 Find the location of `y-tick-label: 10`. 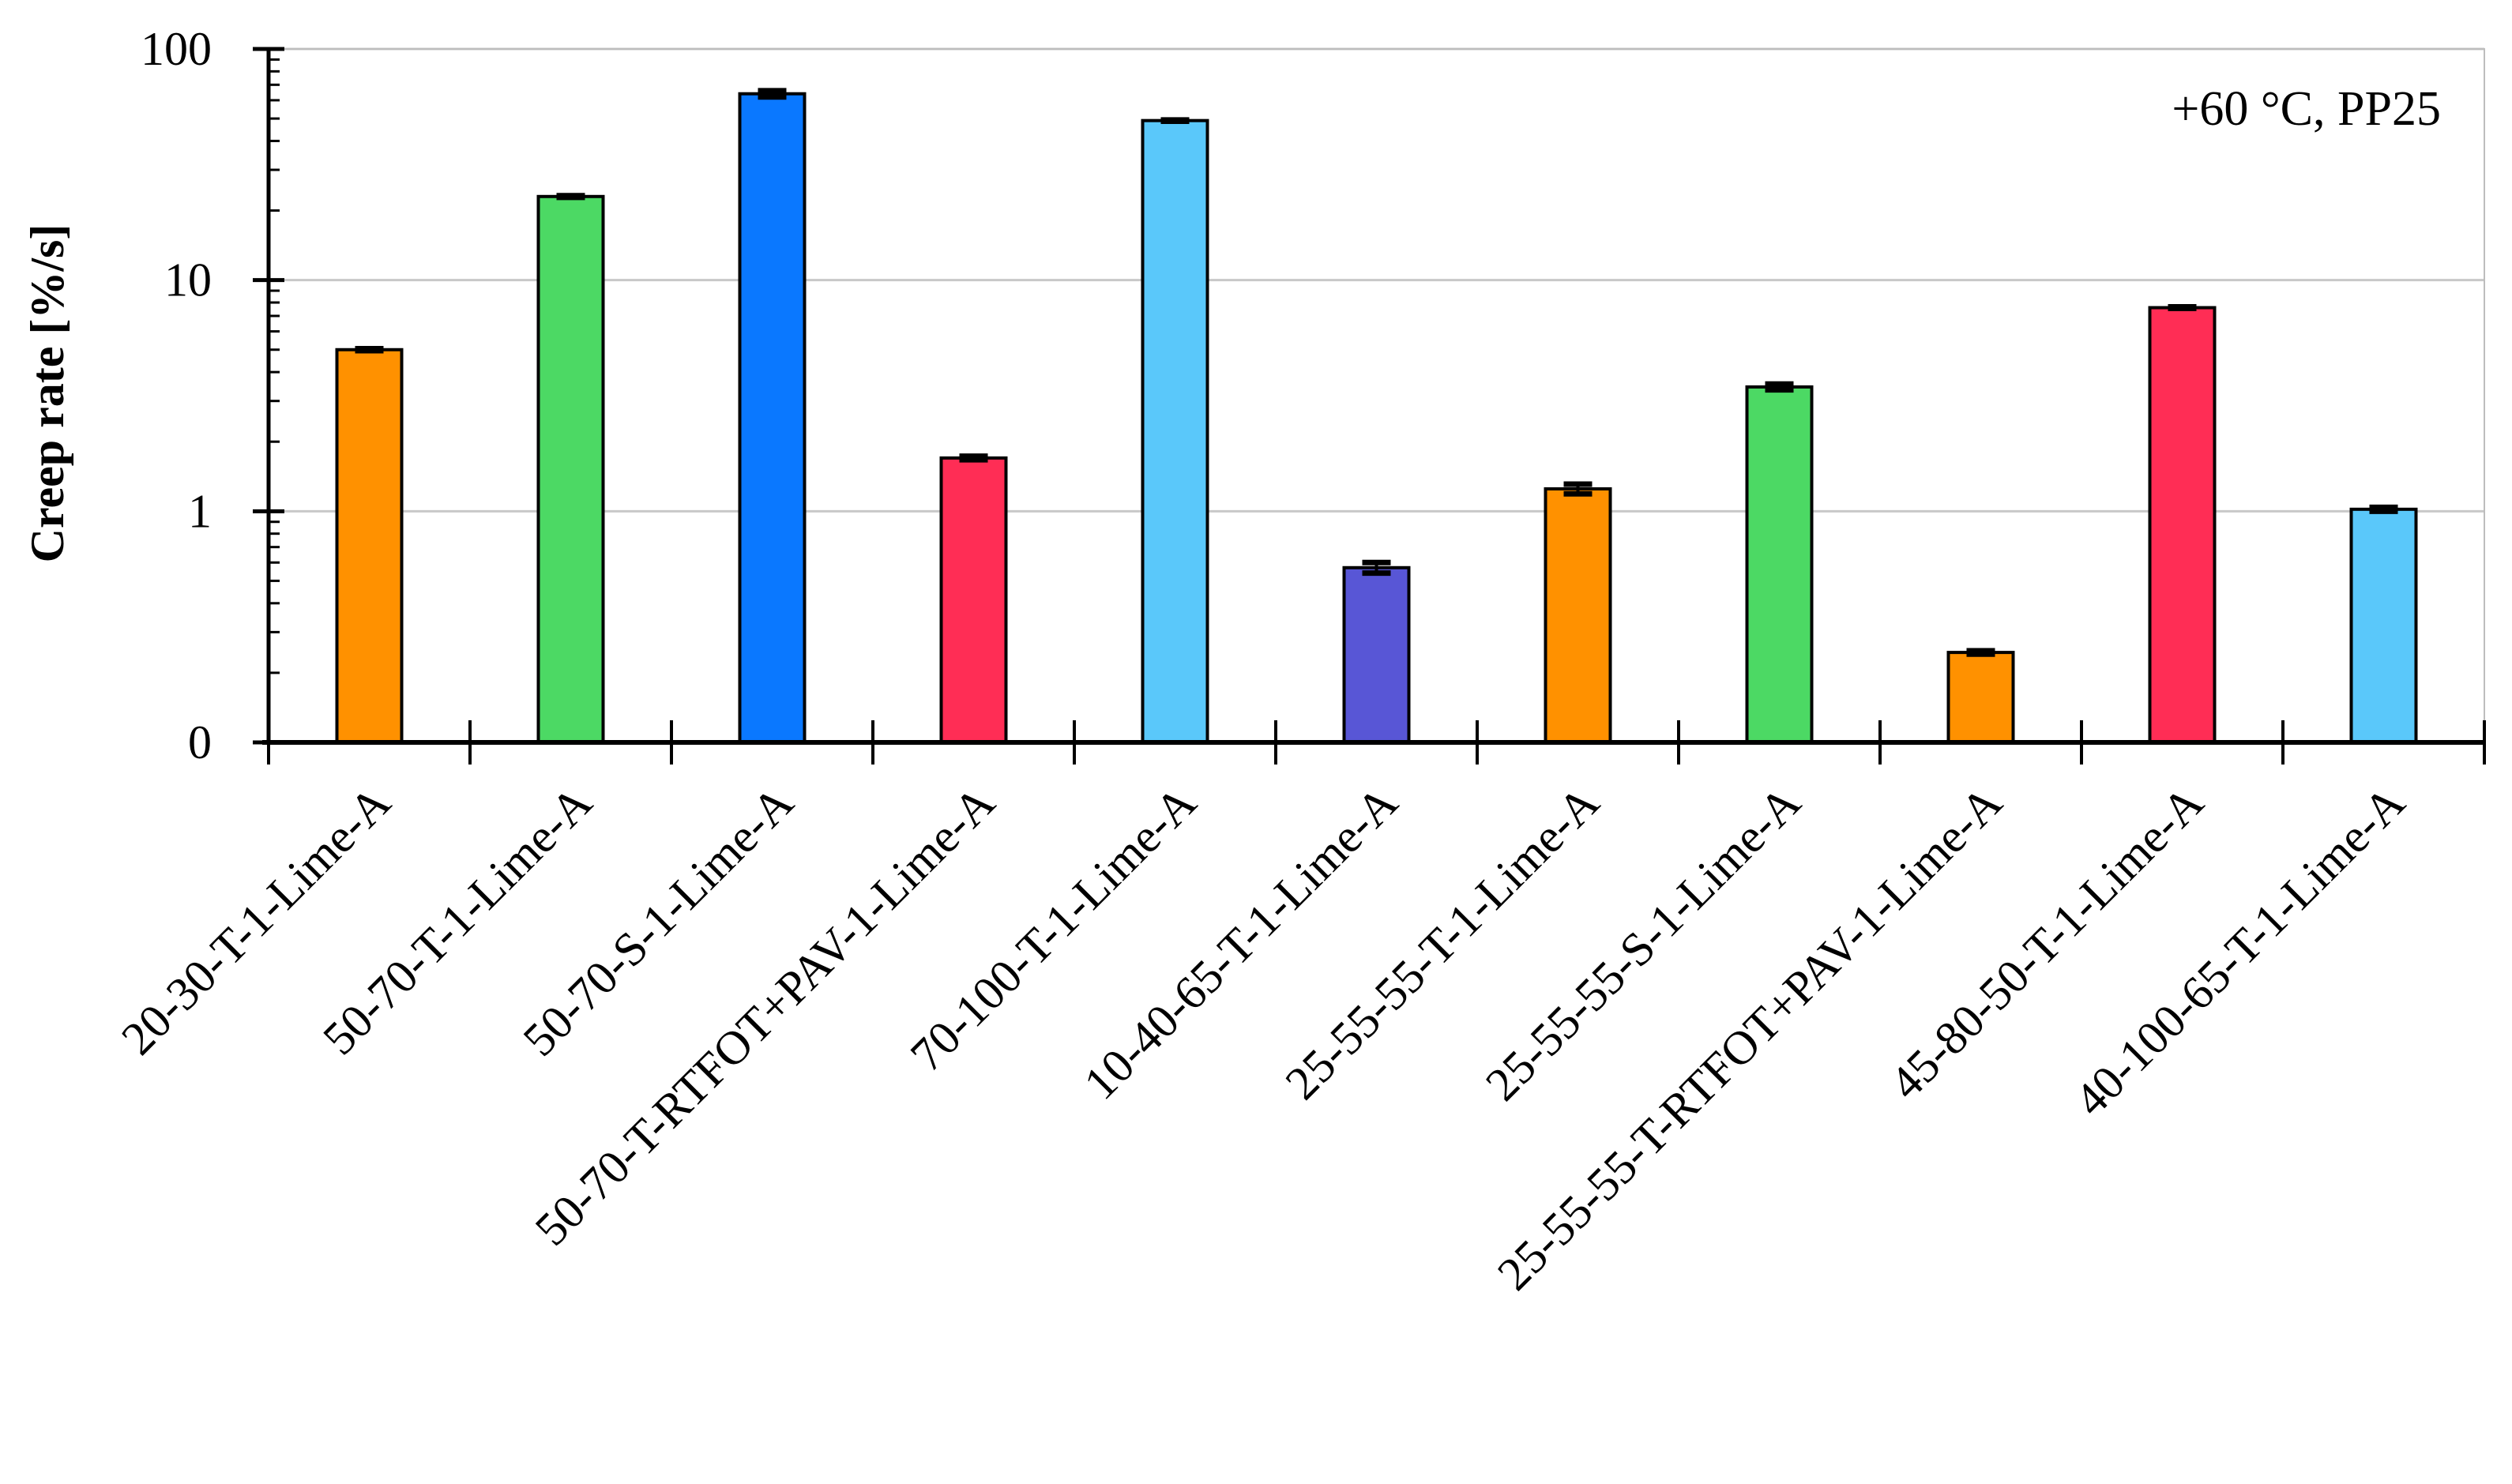

y-tick-label: 10 is located at coordinates (188, 280).